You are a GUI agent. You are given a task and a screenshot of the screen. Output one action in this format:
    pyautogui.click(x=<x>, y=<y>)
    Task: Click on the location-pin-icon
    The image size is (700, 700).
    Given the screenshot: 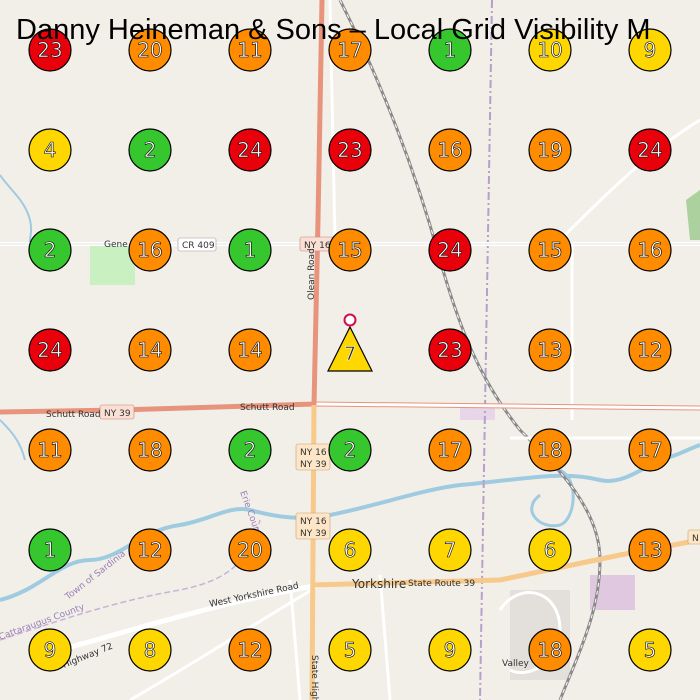 What is the action you would take?
    pyautogui.click(x=350, y=320)
    